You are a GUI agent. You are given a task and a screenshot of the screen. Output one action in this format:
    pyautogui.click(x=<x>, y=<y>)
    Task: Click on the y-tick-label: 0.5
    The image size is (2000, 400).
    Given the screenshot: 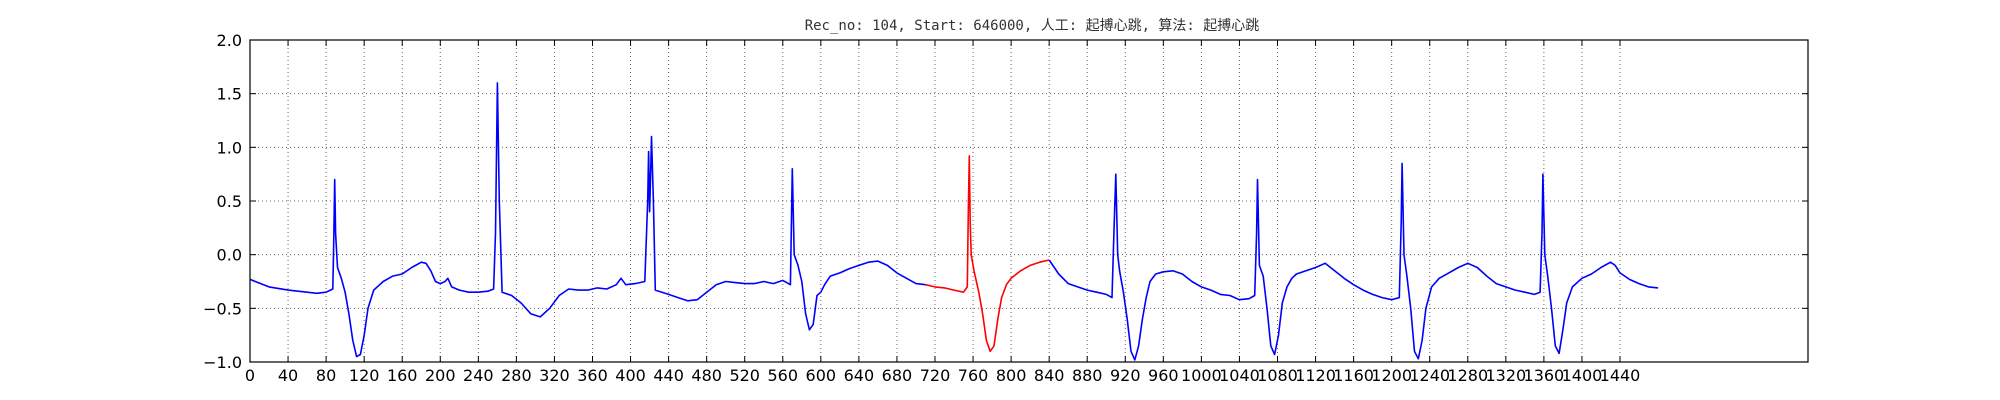 What is the action you would take?
    pyautogui.click(x=229, y=201)
    